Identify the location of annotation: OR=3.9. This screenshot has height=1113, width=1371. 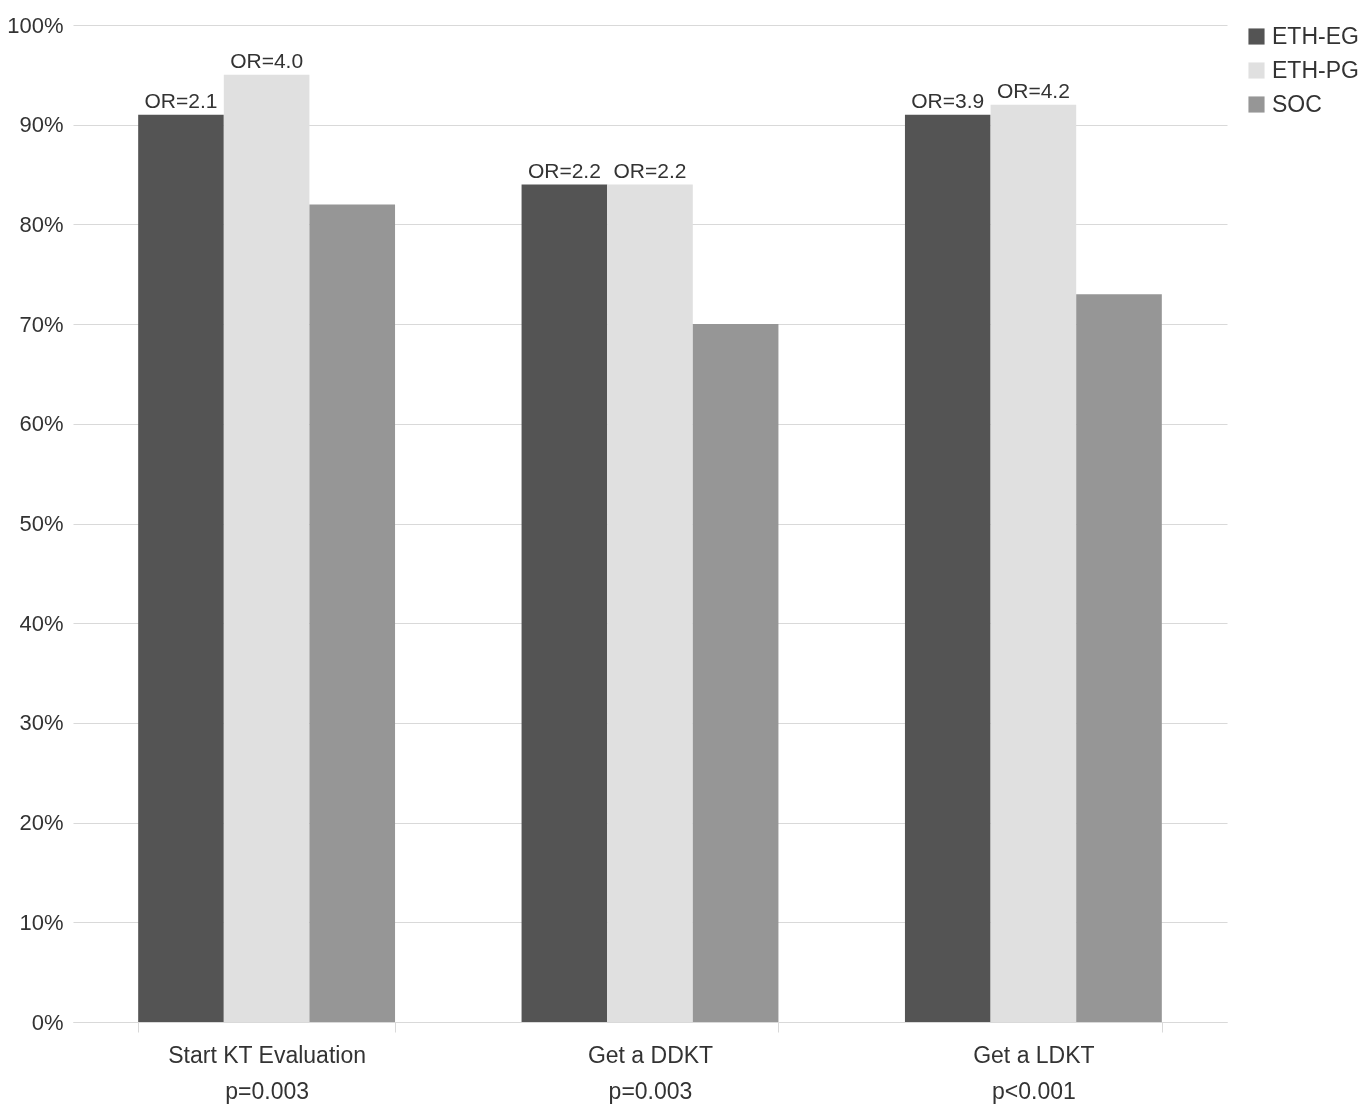
(948, 100).